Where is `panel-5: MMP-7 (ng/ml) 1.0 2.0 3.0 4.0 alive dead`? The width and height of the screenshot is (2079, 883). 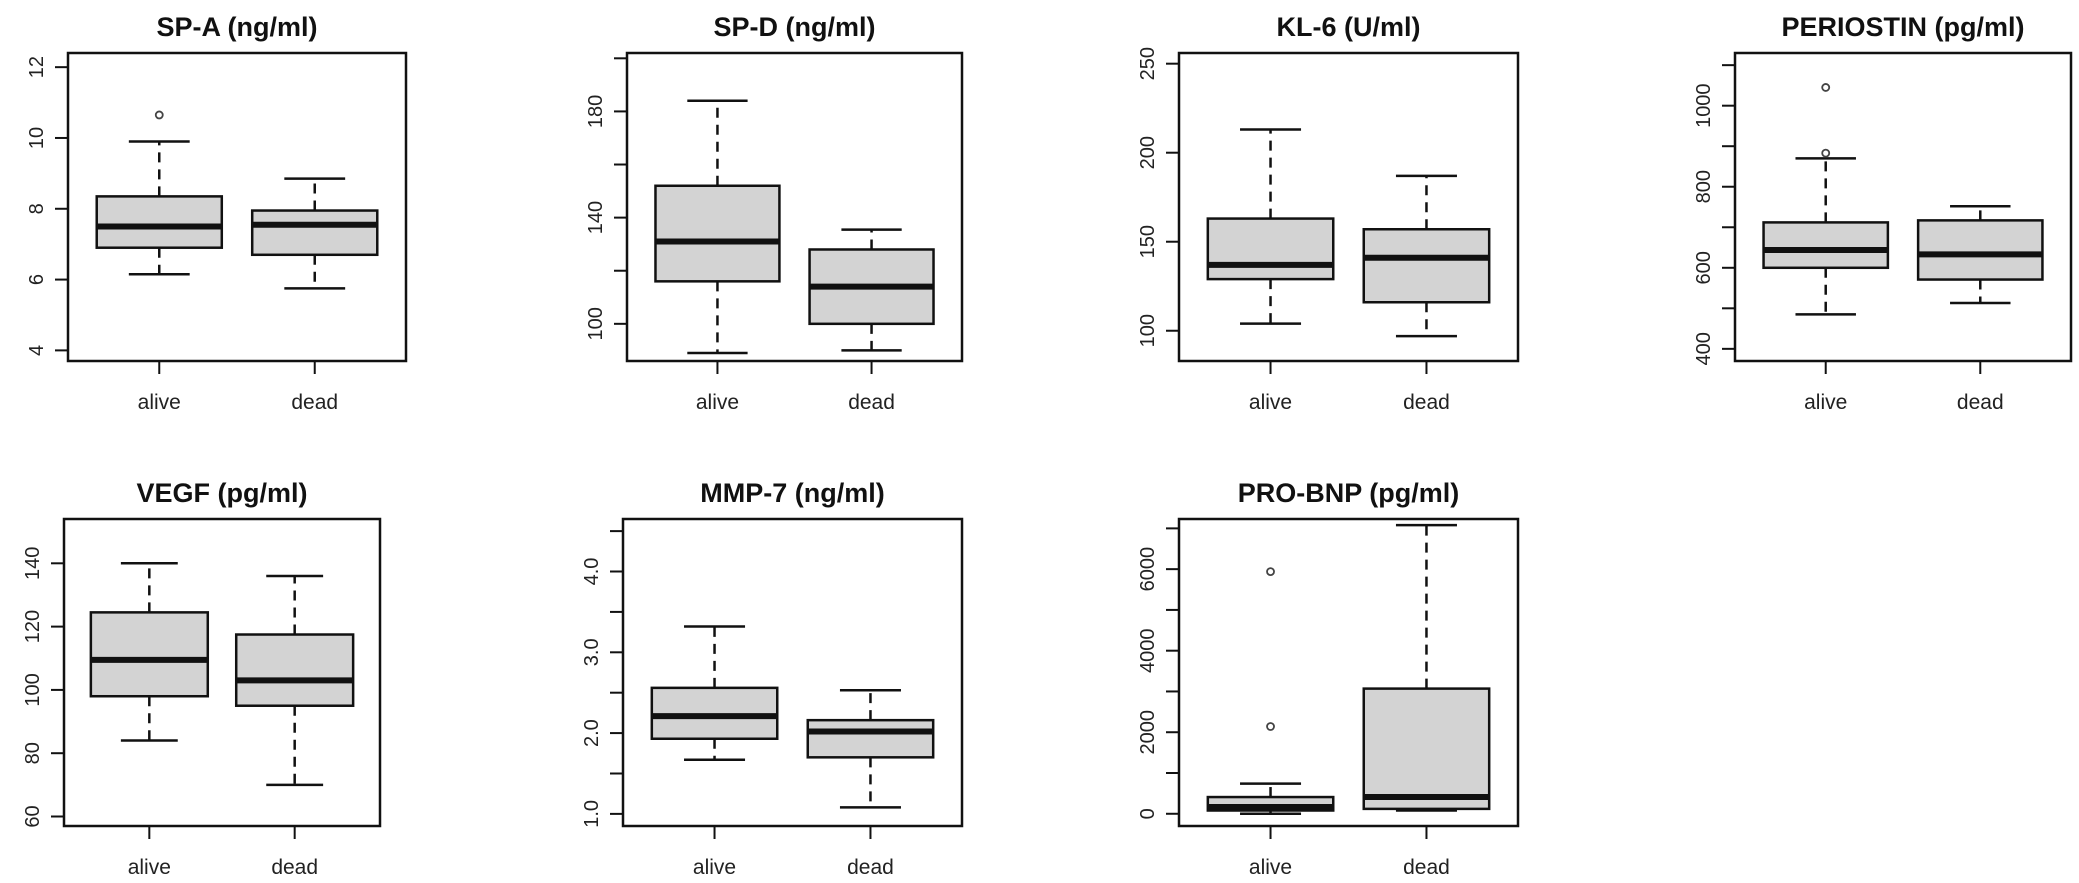 panel-5: MMP-7 (ng/ml) 1.0 2.0 3.0 4.0 alive dead is located at coordinates (772, 678).